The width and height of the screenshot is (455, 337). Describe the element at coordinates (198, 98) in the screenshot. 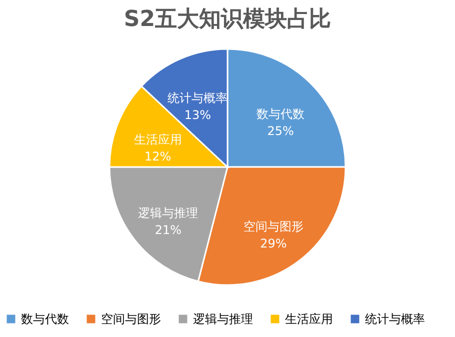

I see `slice-label: 统计与概率` at that location.